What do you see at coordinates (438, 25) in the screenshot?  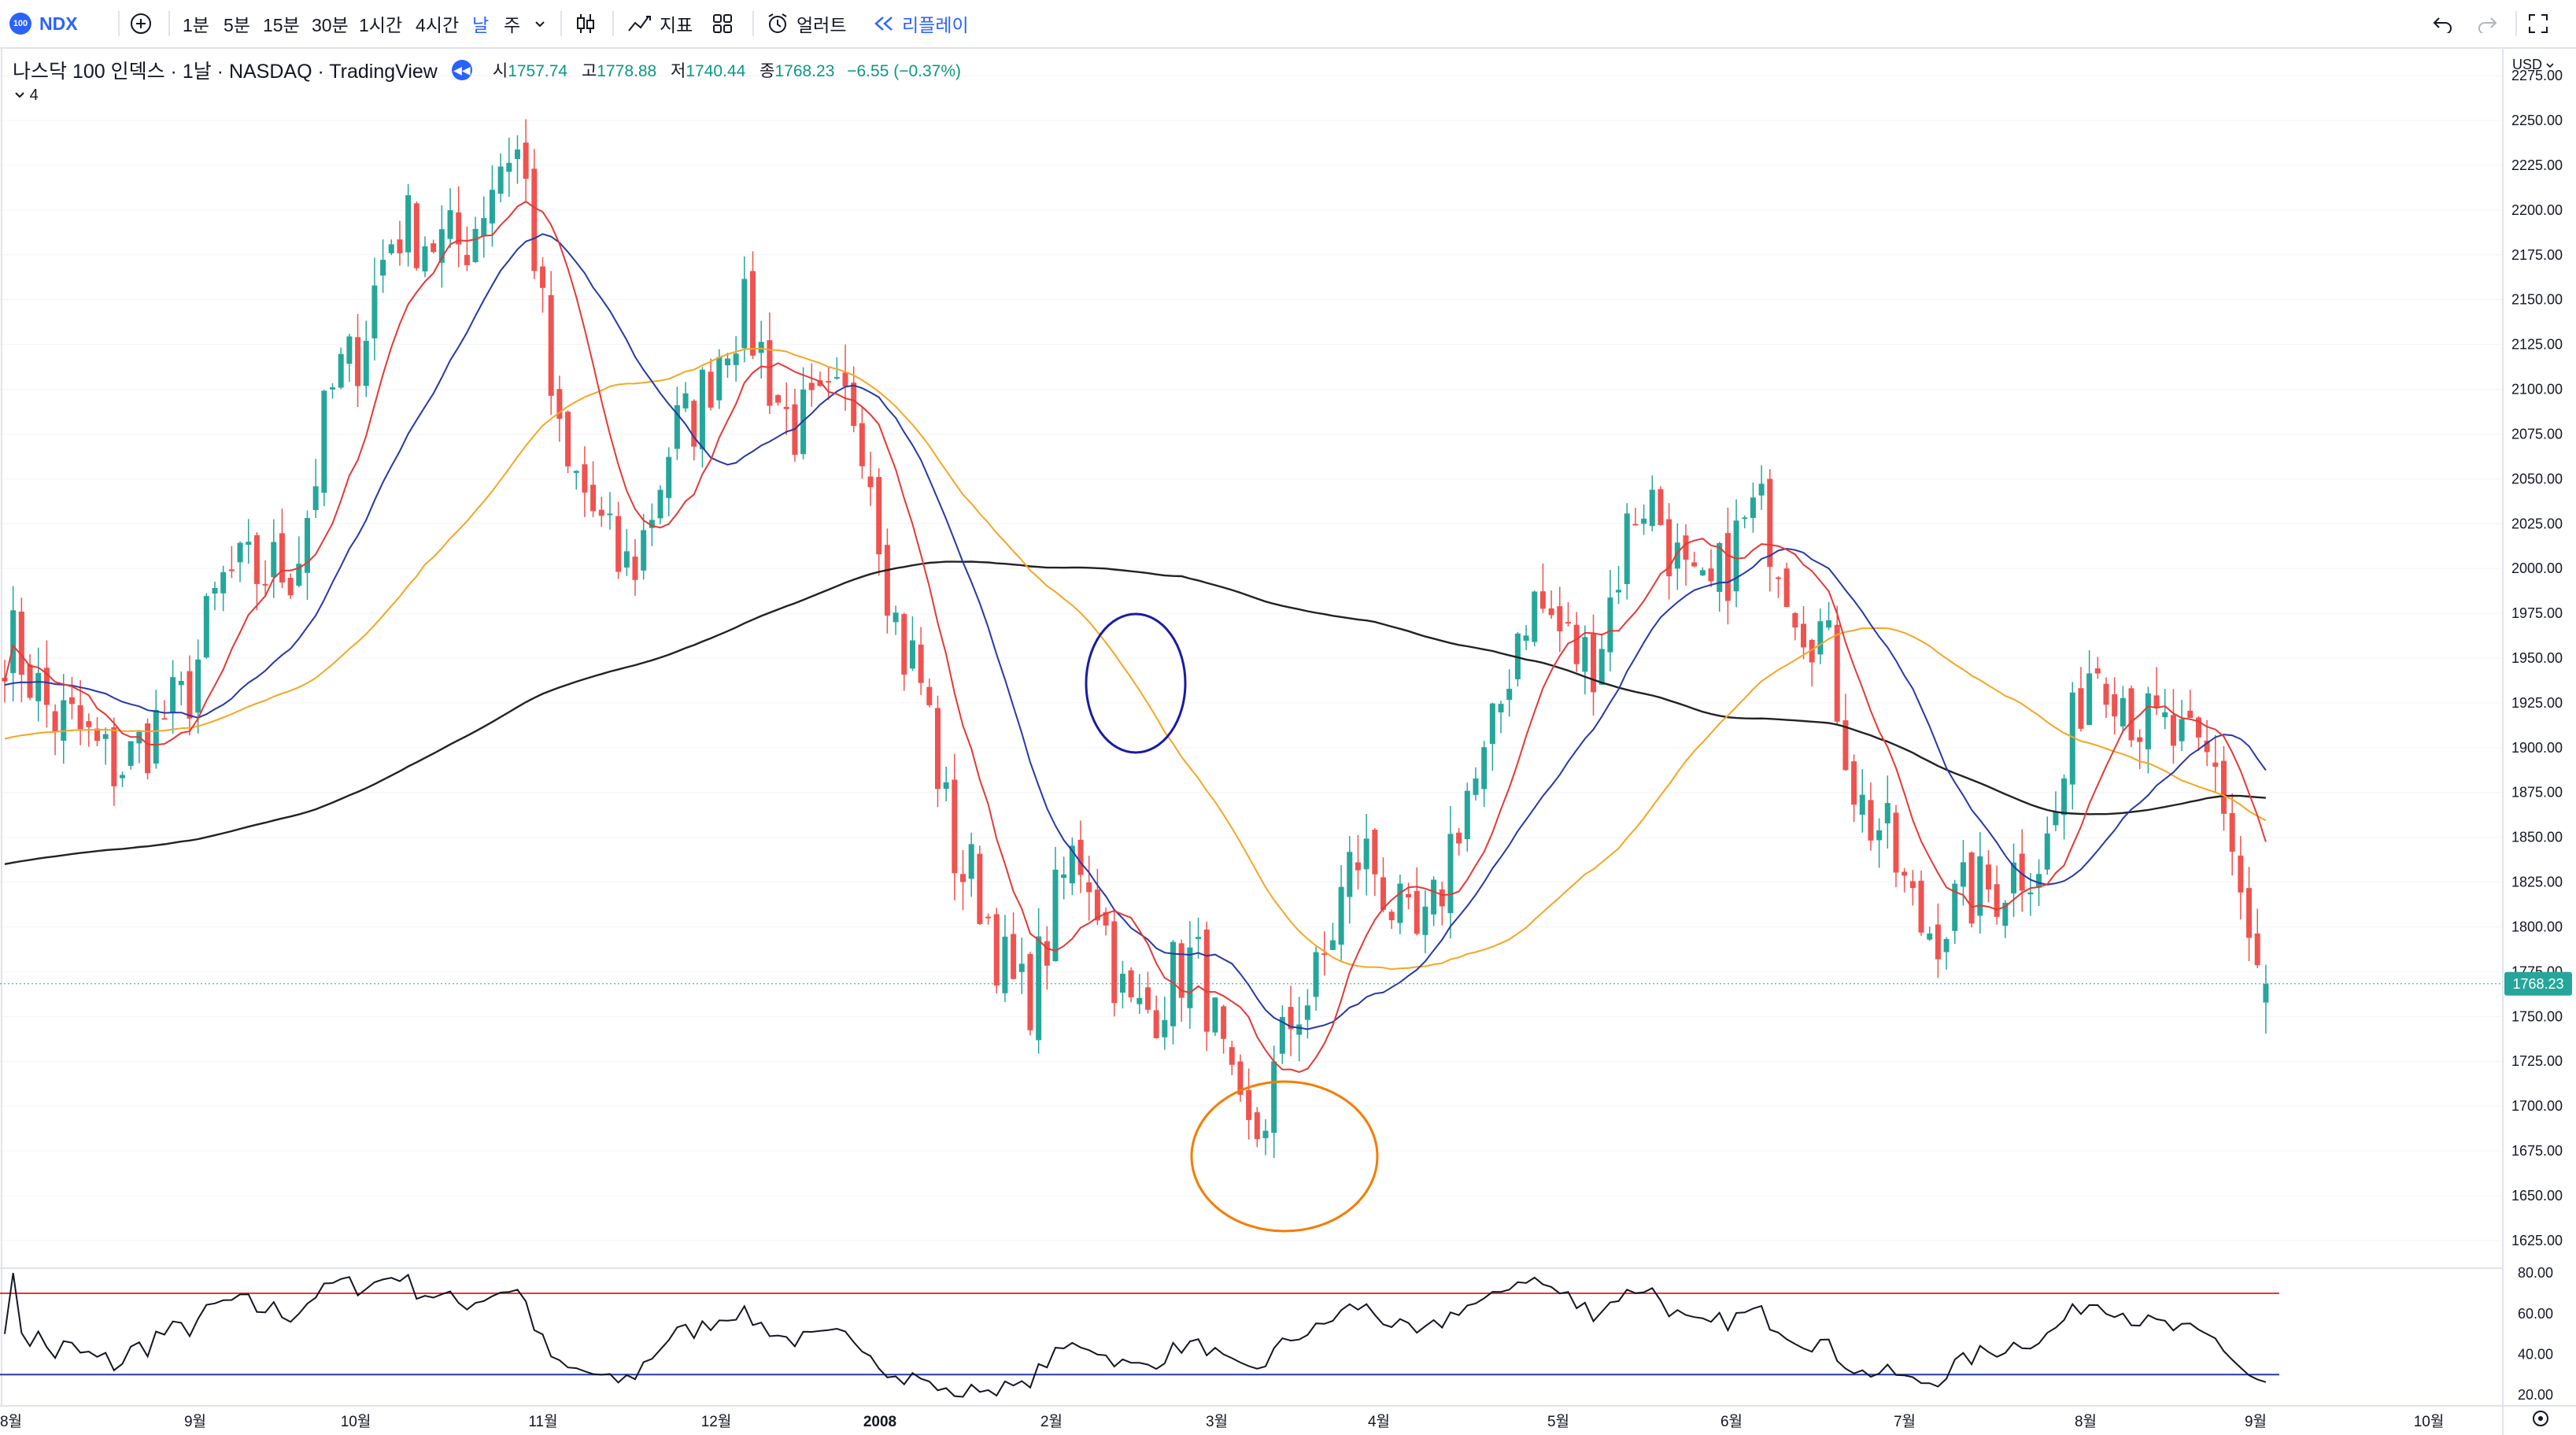 I see `interval-4h: 4시간` at bounding box center [438, 25].